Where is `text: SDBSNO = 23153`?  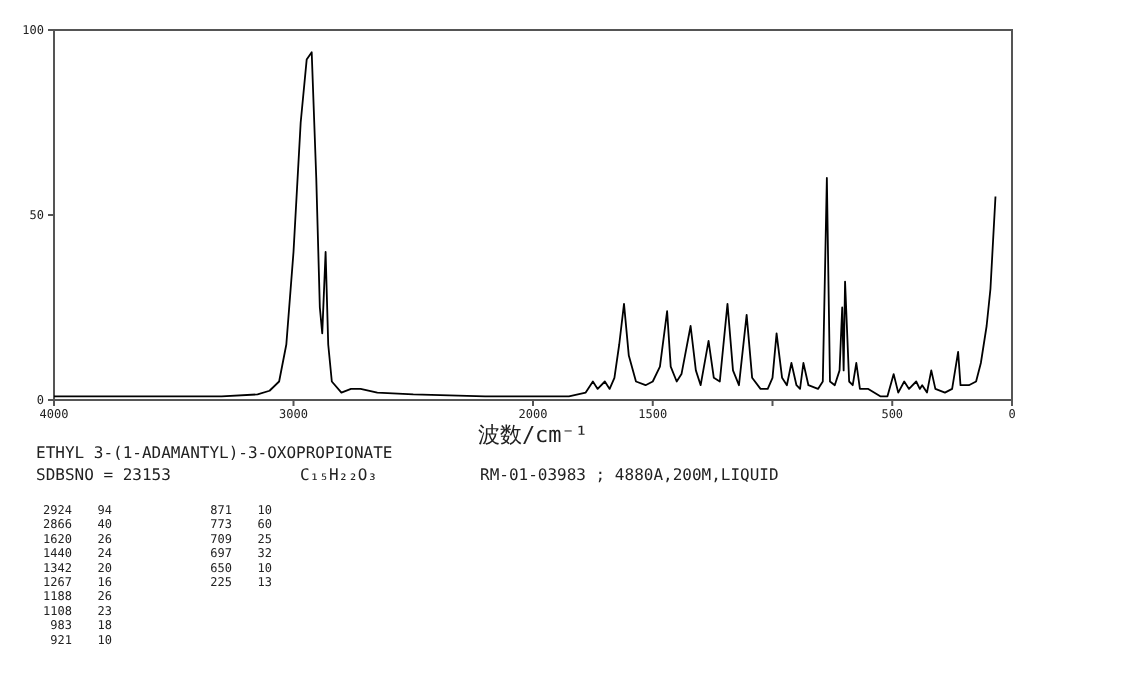 text: SDBSNO = 23153 is located at coordinates (104, 475).